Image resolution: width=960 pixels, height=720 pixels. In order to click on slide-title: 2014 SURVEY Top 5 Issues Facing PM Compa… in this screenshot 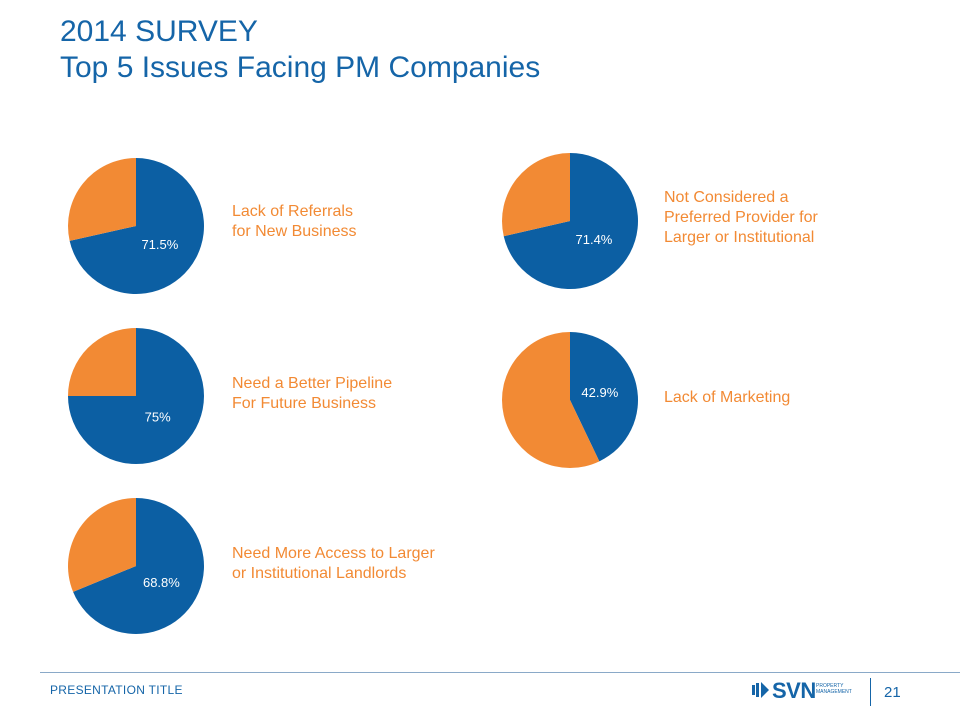, I will do `click(300, 50)`.